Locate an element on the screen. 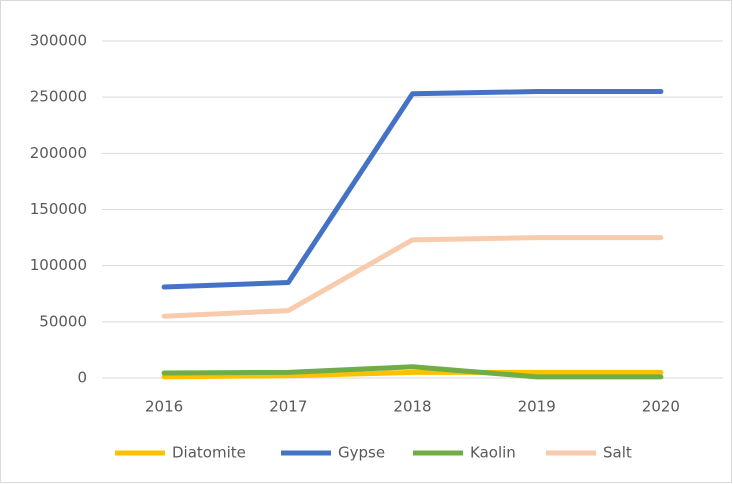 The height and width of the screenshot is (484, 733). y-tick-label: 0 is located at coordinates (82, 378).